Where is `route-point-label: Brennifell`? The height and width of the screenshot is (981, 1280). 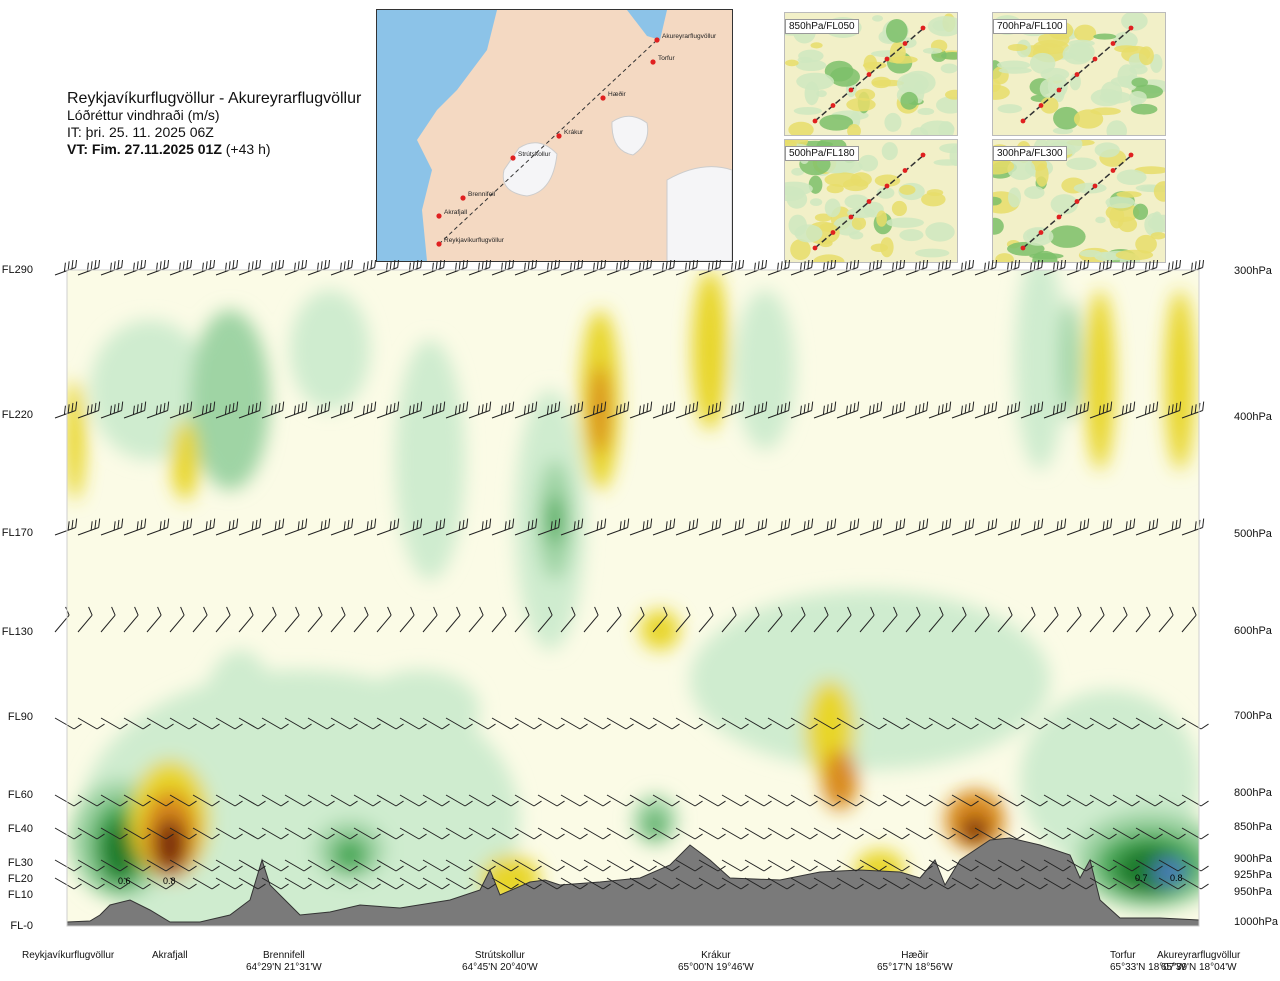
route-point-label: Brennifell is located at coordinates (482, 194).